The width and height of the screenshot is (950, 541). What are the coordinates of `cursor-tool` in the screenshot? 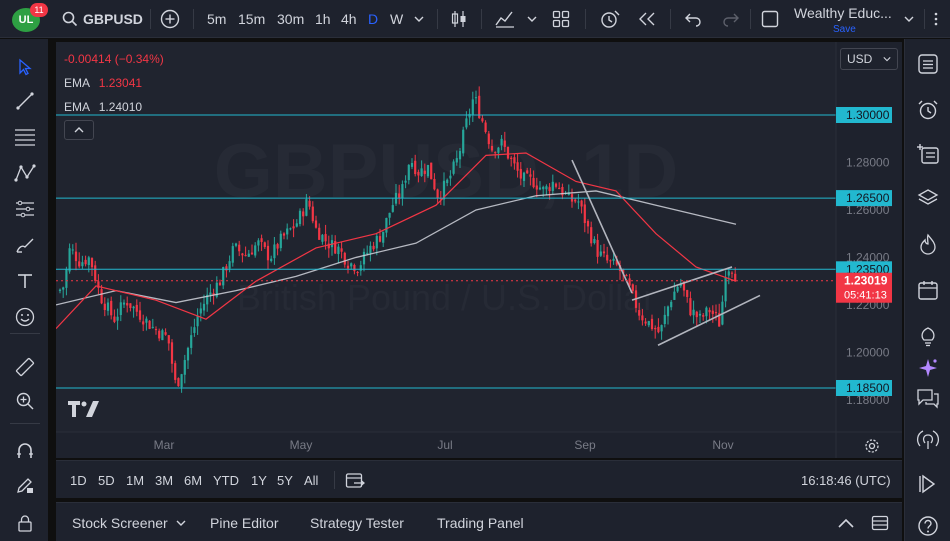 It's located at (25, 67).